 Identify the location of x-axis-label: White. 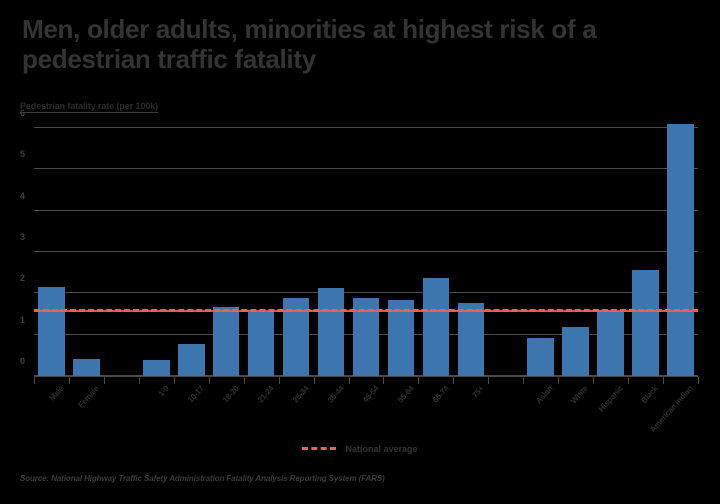
(580, 395).